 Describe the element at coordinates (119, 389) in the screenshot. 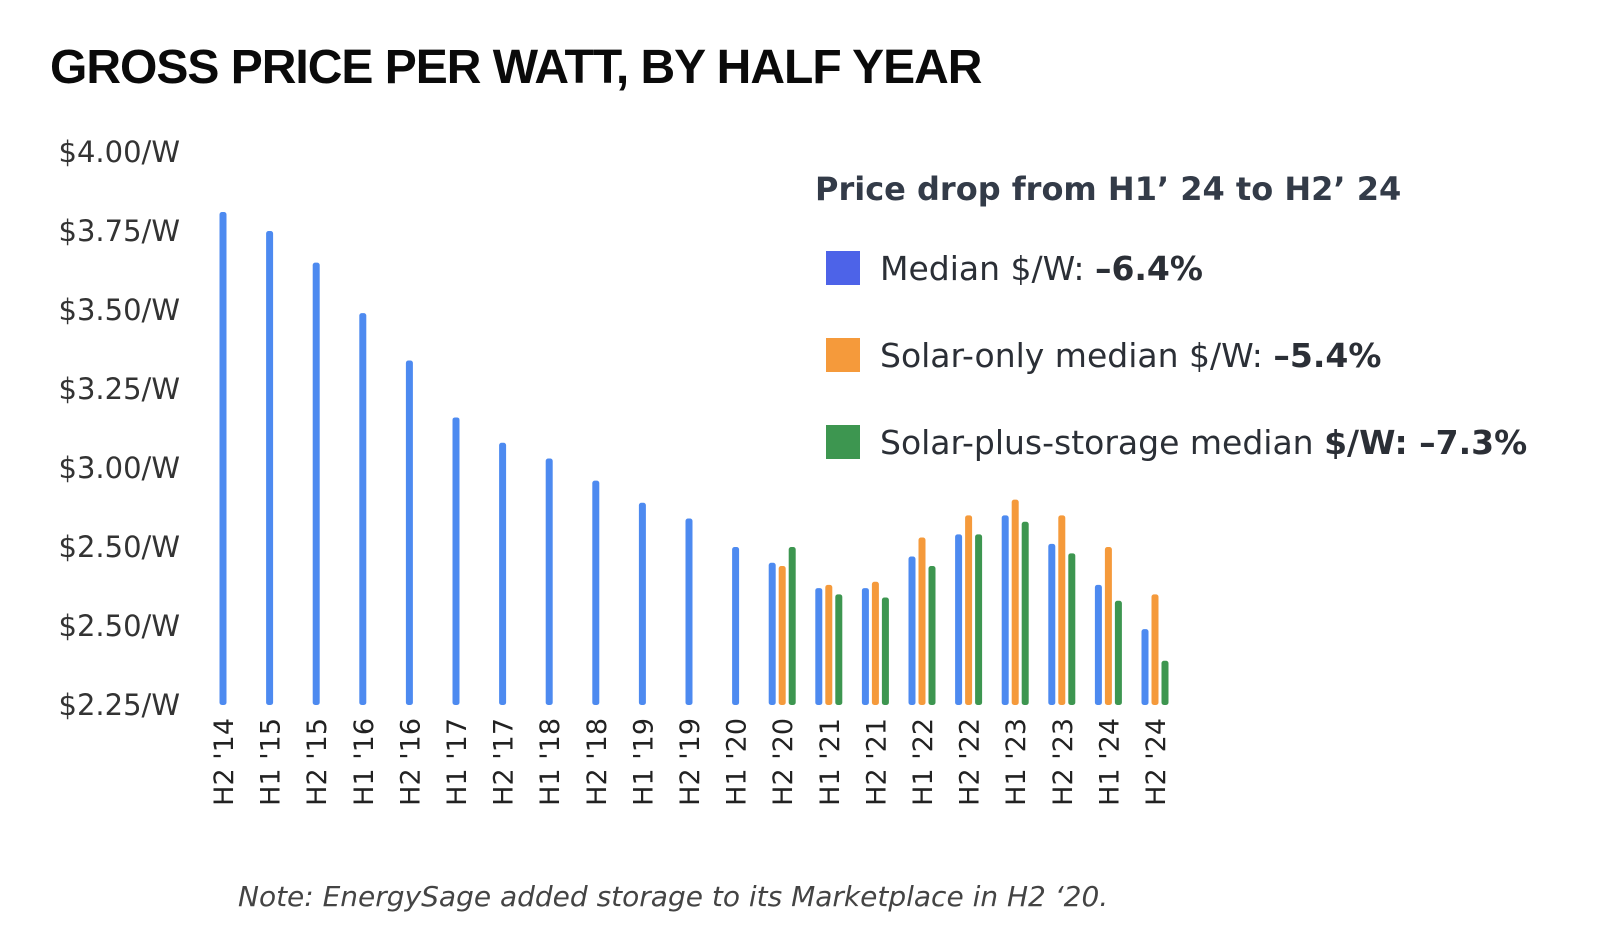

I see `y-tick-label: $3.25/W` at that location.